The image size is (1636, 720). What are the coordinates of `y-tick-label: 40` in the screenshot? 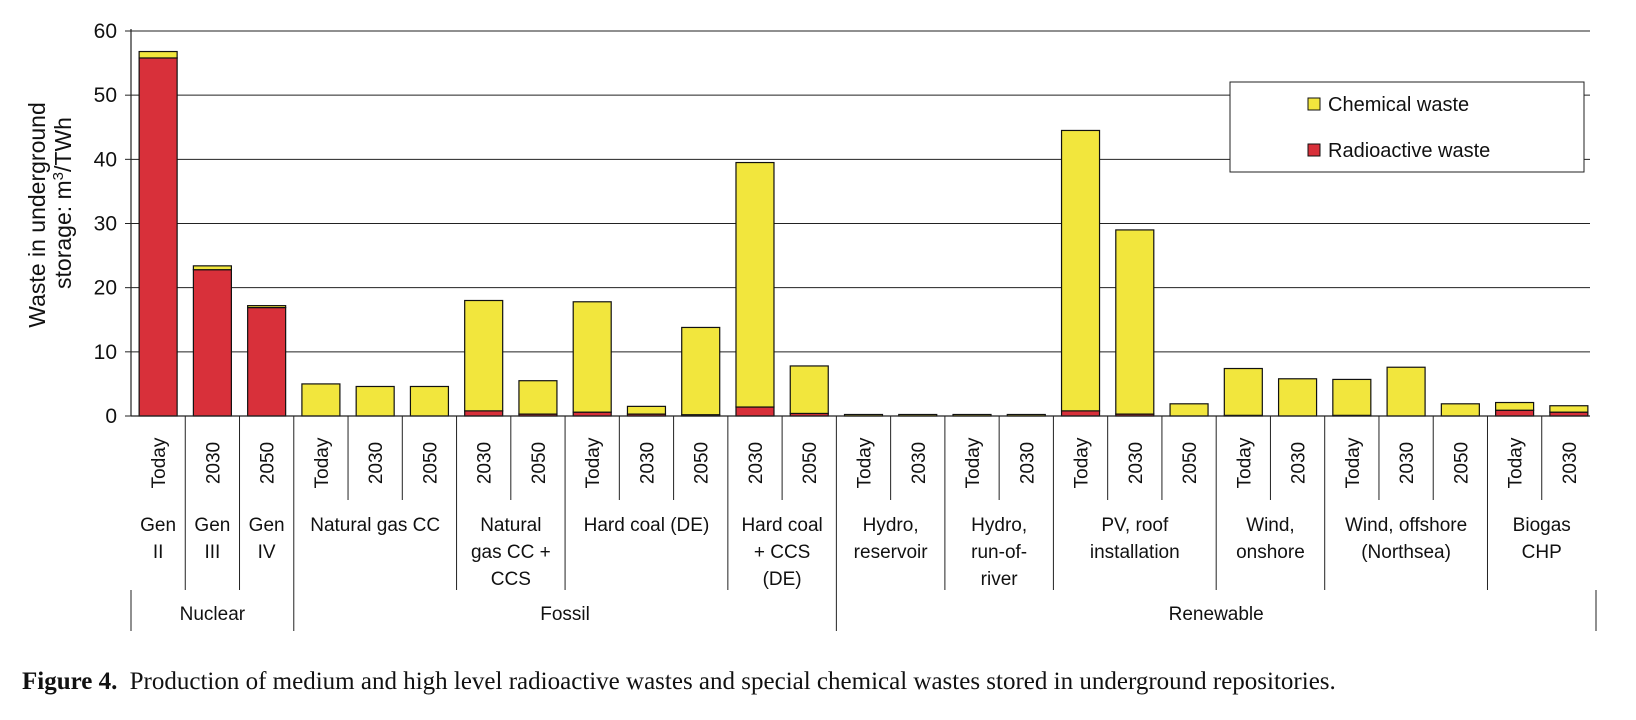 It's located at (105, 159).